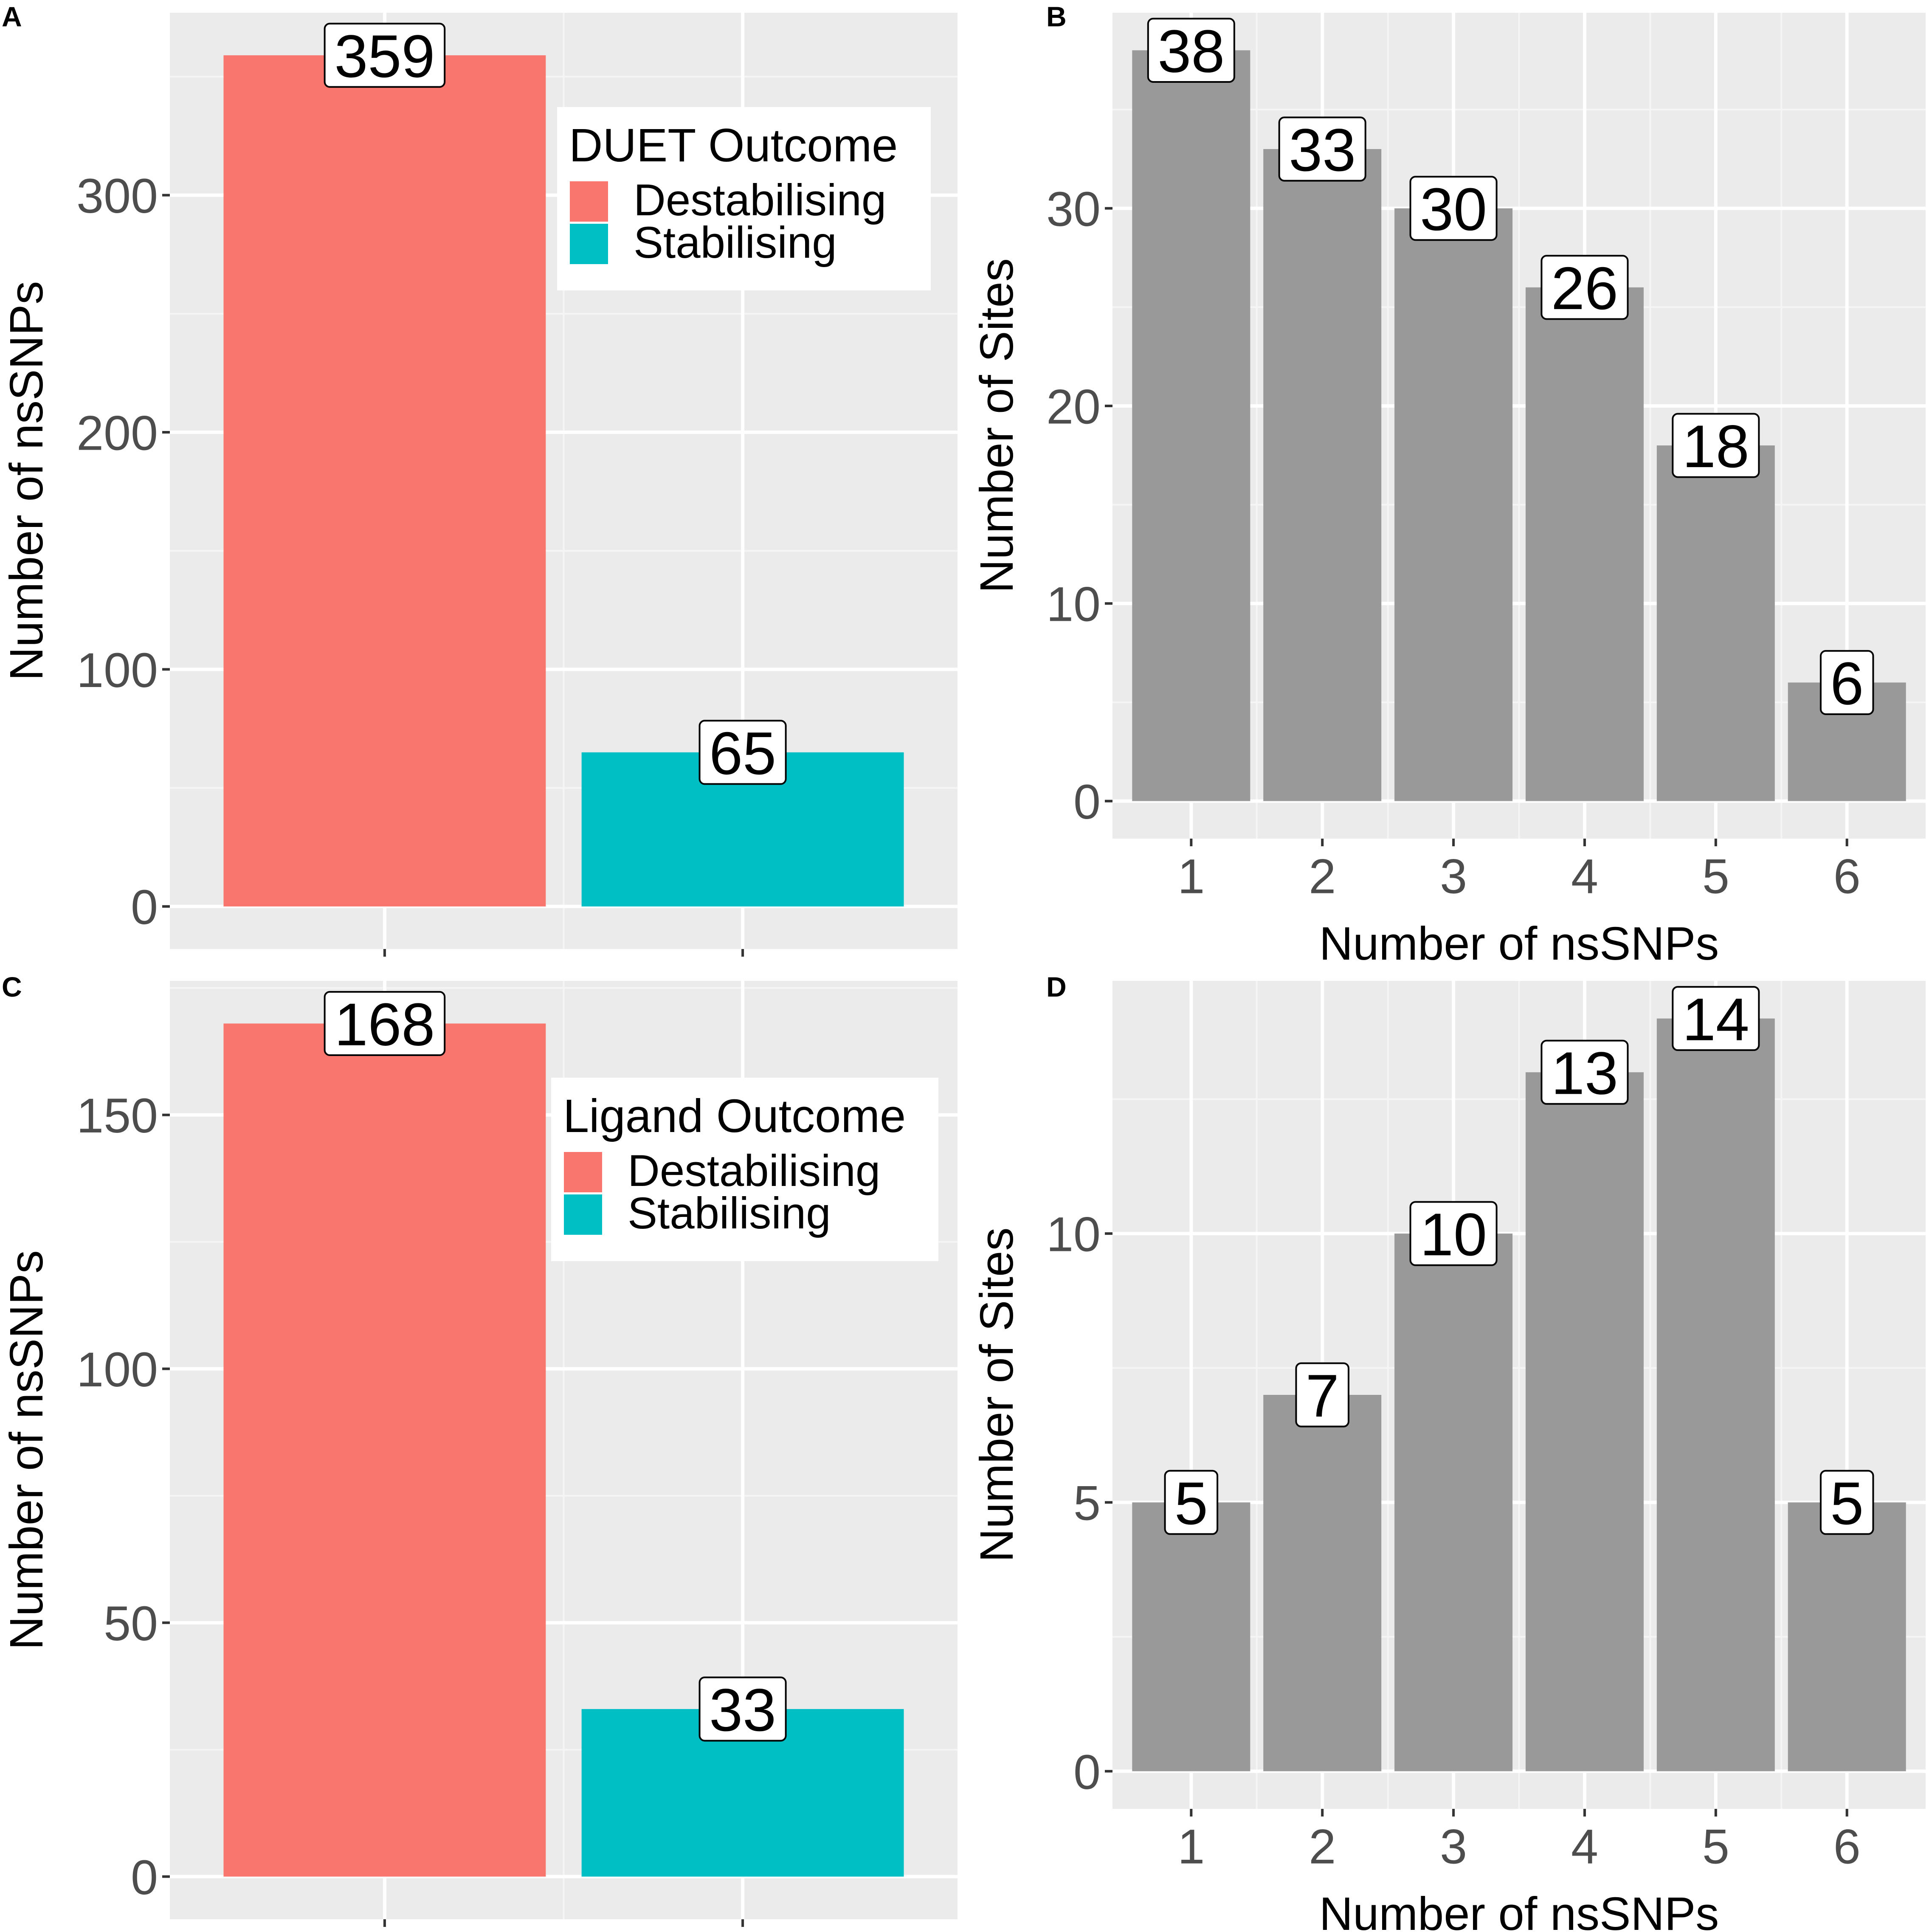  Describe the element at coordinates (1584, 877) in the screenshot. I see `x-tick-label: 4` at that location.